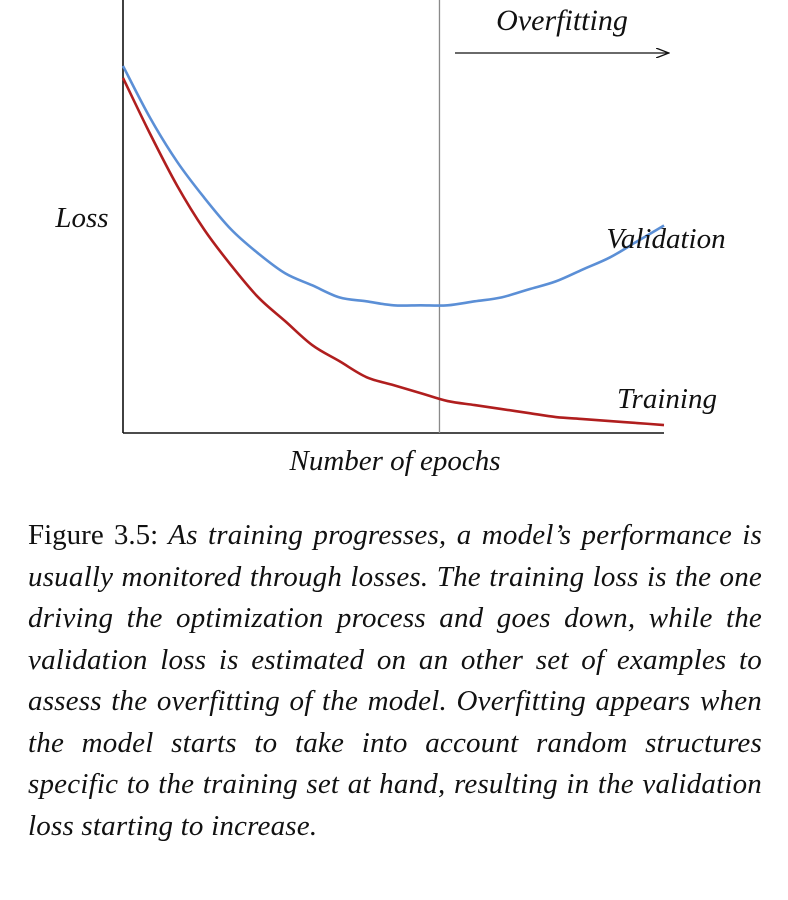  I want to click on y-axis-label: Loss, so click(81, 218).